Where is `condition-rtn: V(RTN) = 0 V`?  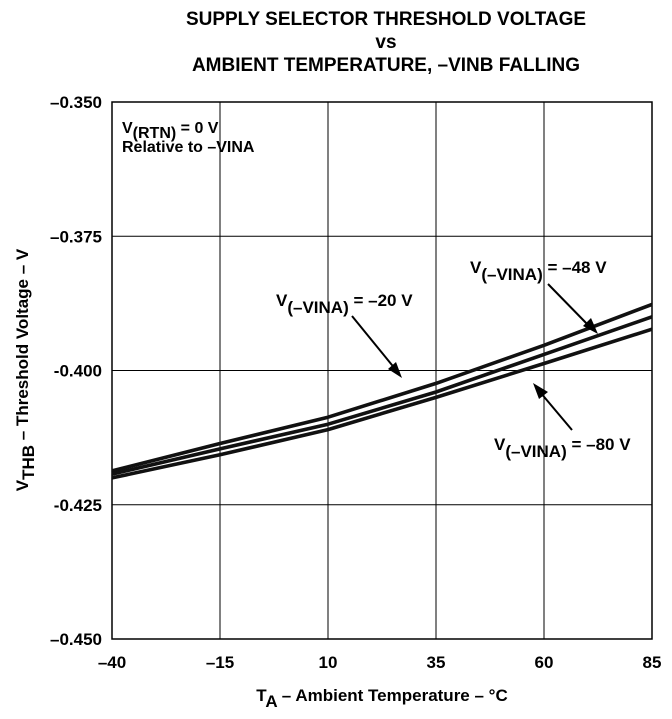
condition-rtn: V(RTN) = 0 V is located at coordinates (170, 131).